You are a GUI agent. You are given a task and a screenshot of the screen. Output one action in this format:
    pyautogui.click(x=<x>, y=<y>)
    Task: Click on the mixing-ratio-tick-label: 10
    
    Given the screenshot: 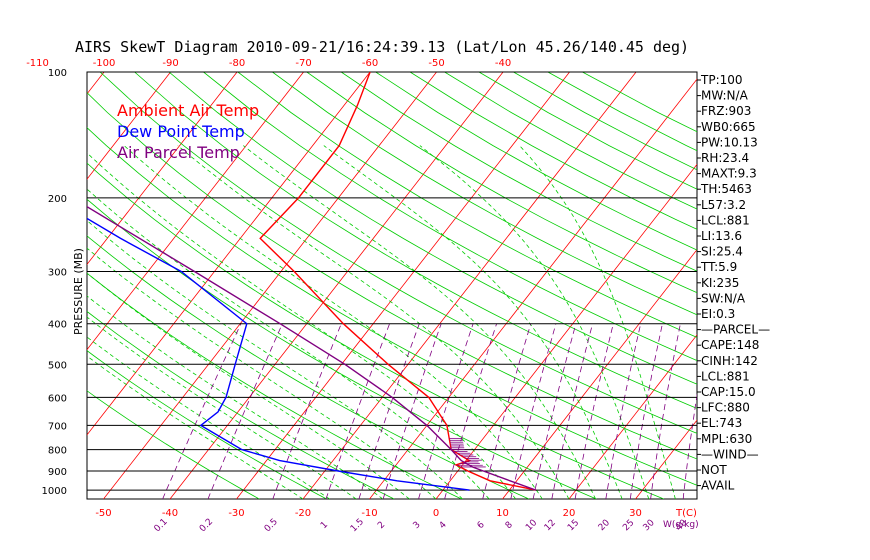 What is the action you would take?
    pyautogui.click(x=531, y=525)
    